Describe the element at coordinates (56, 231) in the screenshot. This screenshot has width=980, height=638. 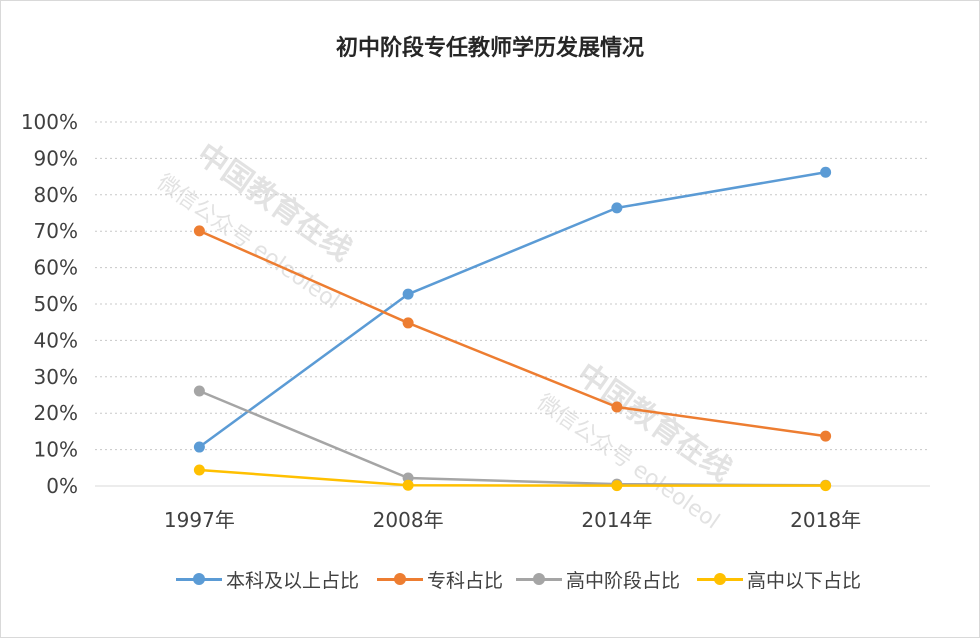
I see `y-tick-label: 70%` at that location.